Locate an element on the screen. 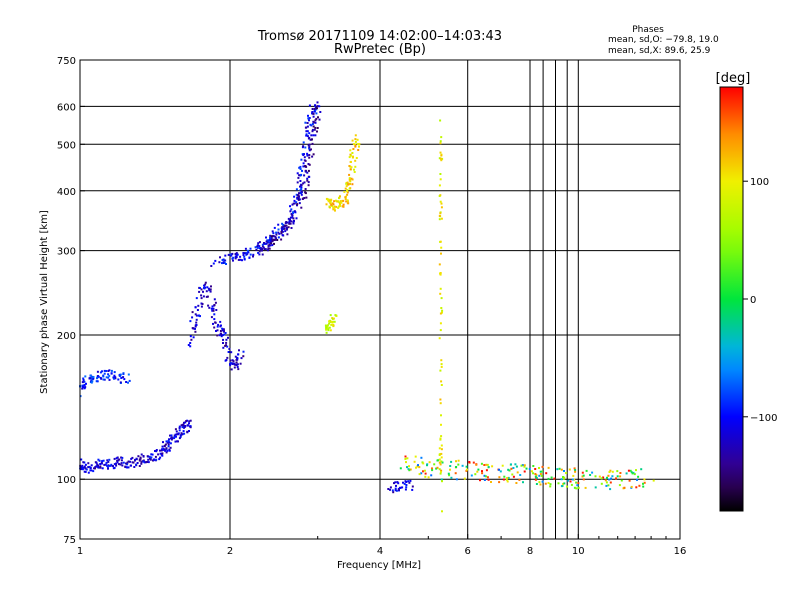  y-tick-label: 200 is located at coordinates (66, 336).